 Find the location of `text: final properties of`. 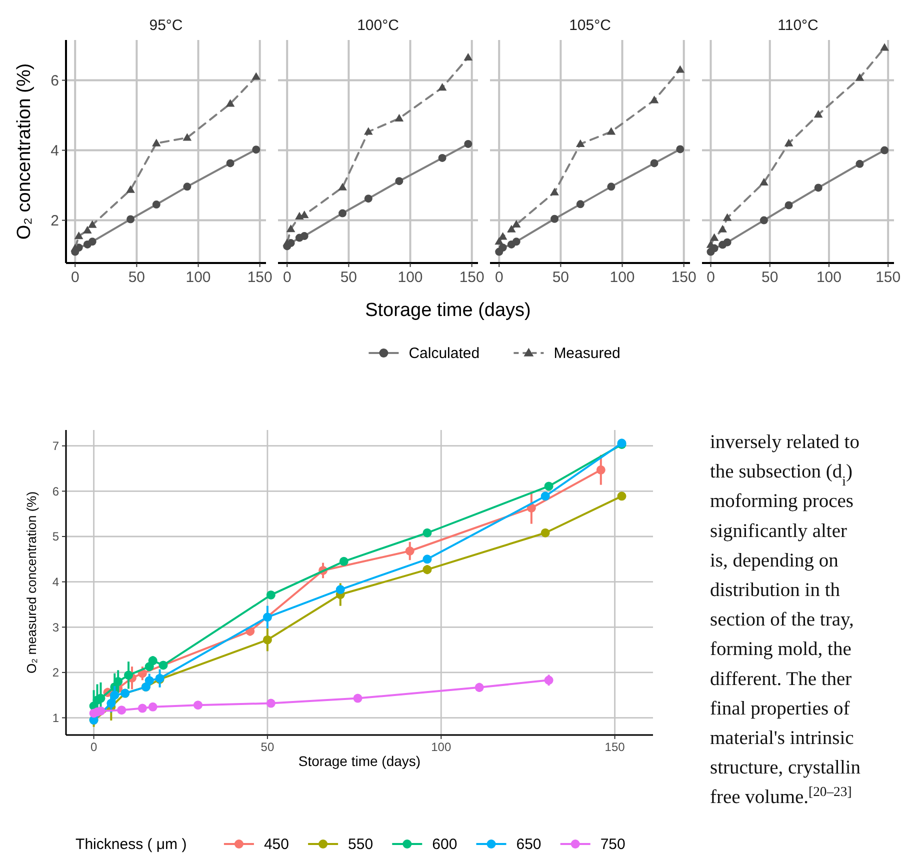

text: final properties of is located at coordinates (780, 709).